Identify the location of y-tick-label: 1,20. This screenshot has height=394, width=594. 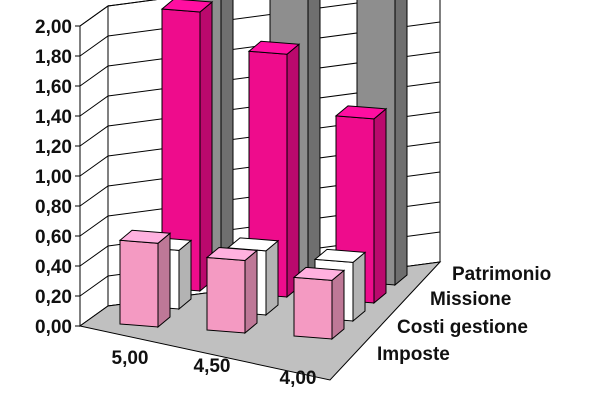
(53, 147).